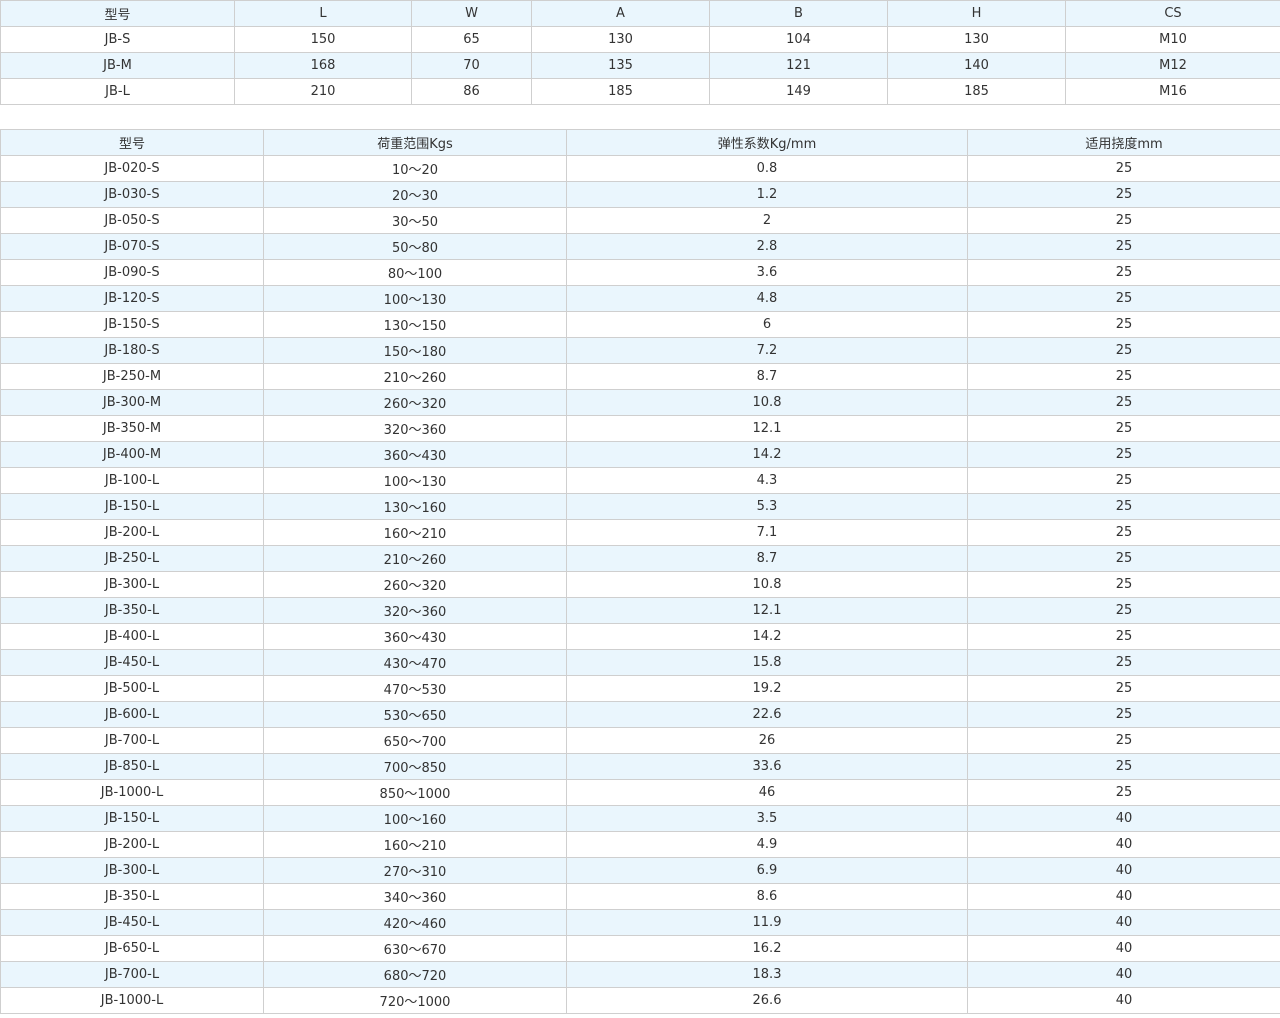 This screenshot has width=1280, height=1018. I want to click on table-cell: 10.8, so click(767, 402).